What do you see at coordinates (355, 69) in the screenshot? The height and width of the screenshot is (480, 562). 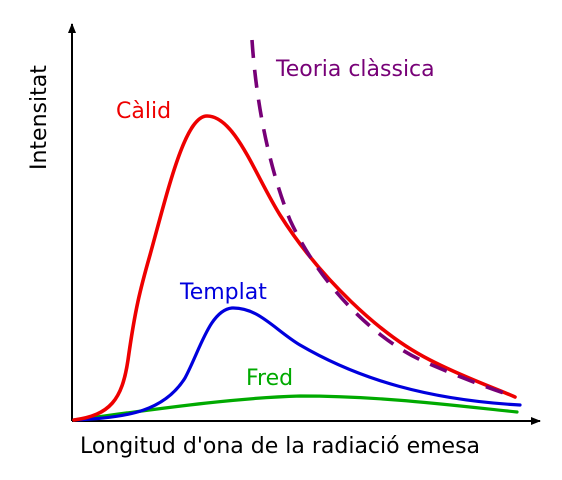 I see `series-label-teoria-classica: Teoria clàssica` at bounding box center [355, 69].